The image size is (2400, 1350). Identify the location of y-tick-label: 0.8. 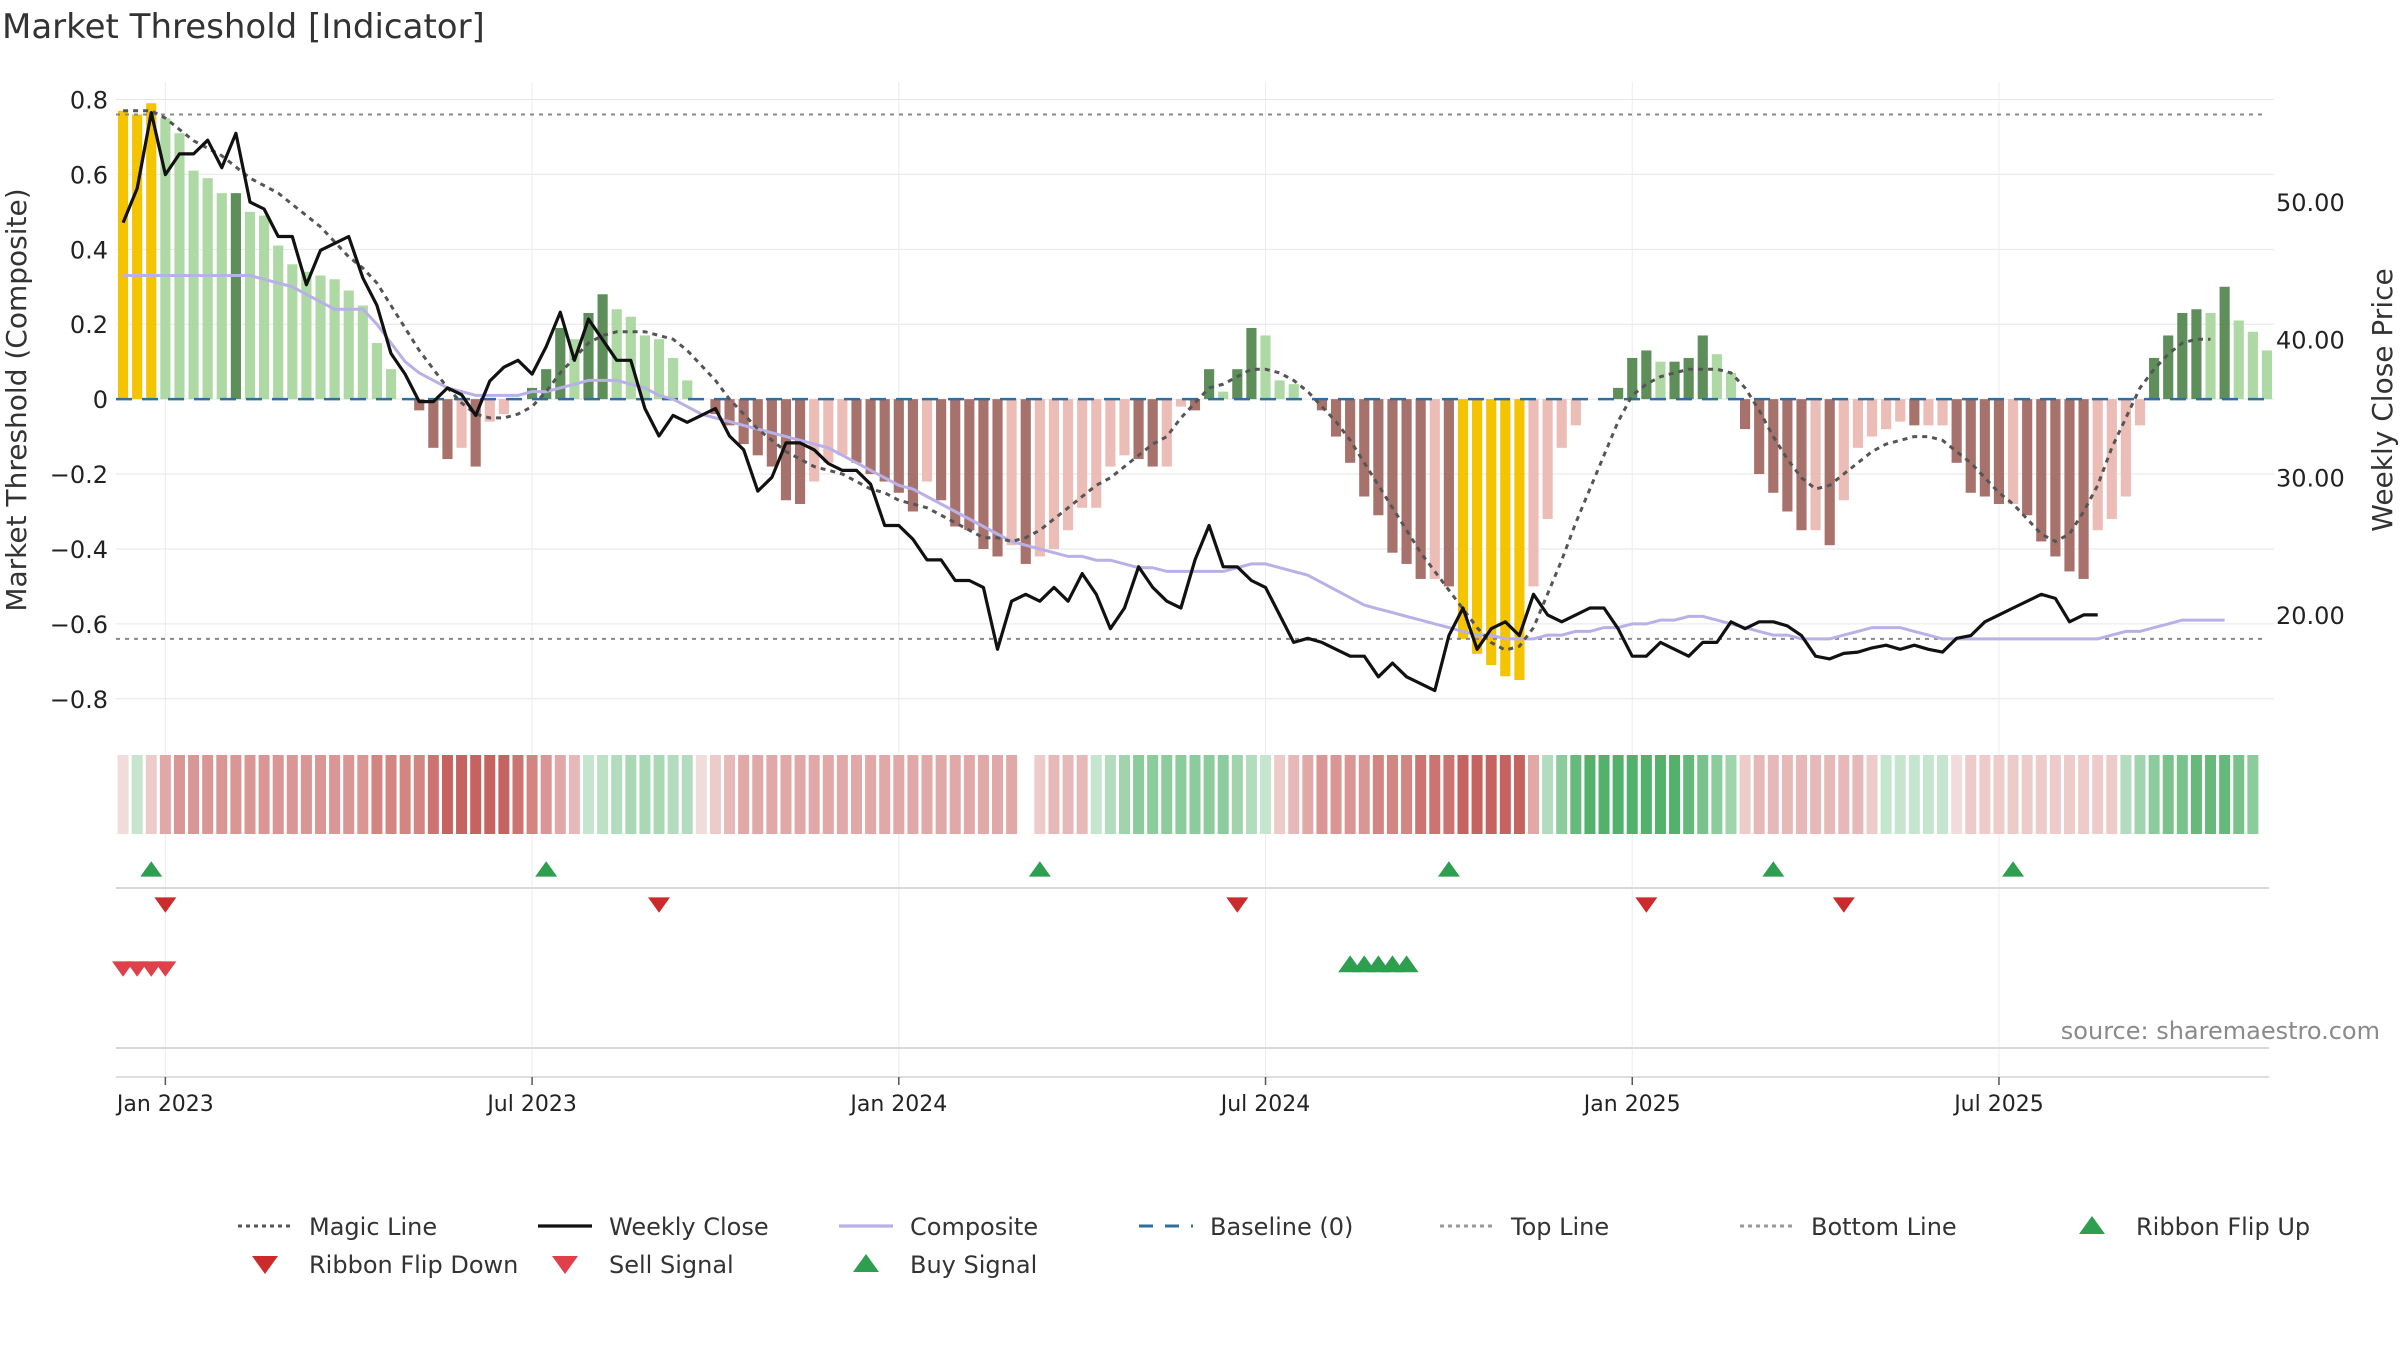
(89, 100).